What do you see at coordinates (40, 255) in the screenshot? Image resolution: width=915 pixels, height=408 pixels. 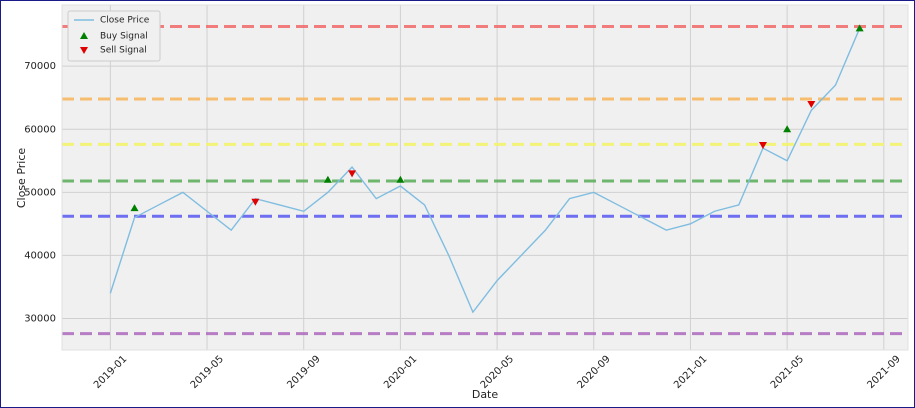 I see `y-tick-label: 40000` at bounding box center [40, 255].